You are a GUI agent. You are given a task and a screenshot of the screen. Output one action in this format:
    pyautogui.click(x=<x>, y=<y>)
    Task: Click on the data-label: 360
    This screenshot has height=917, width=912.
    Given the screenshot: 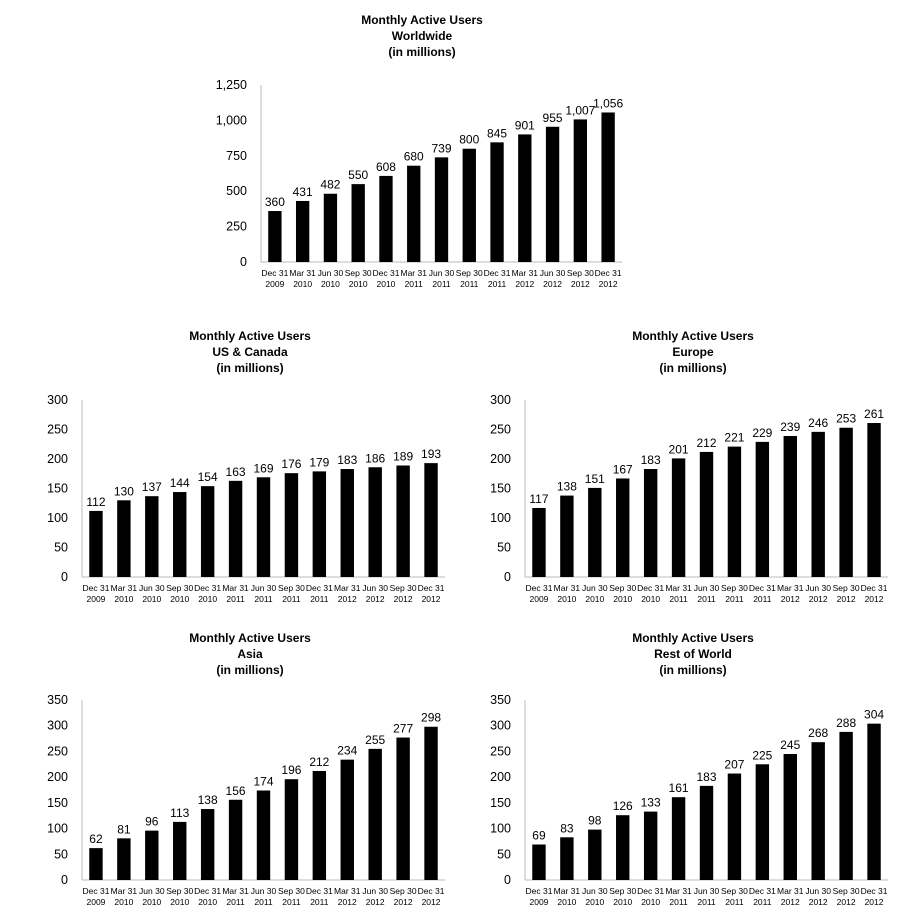 What is the action you would take?
    pyautogui.click(x=275, y=202)
    